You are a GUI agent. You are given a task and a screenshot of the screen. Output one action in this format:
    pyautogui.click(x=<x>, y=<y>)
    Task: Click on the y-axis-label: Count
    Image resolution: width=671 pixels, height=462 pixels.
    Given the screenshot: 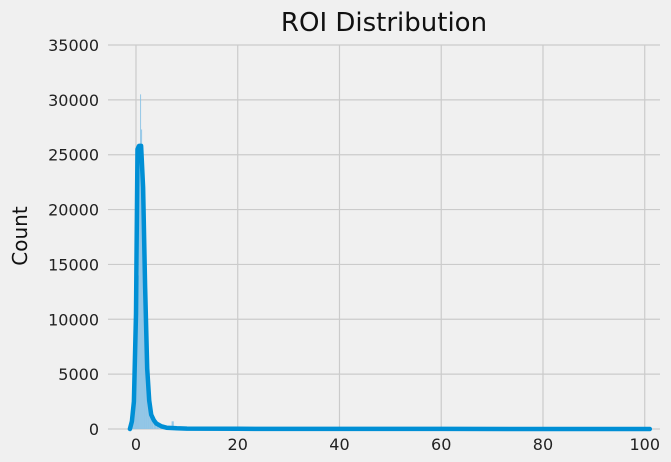 What is the action you would take?
    pyautogui.click(x=20, y=236)
    